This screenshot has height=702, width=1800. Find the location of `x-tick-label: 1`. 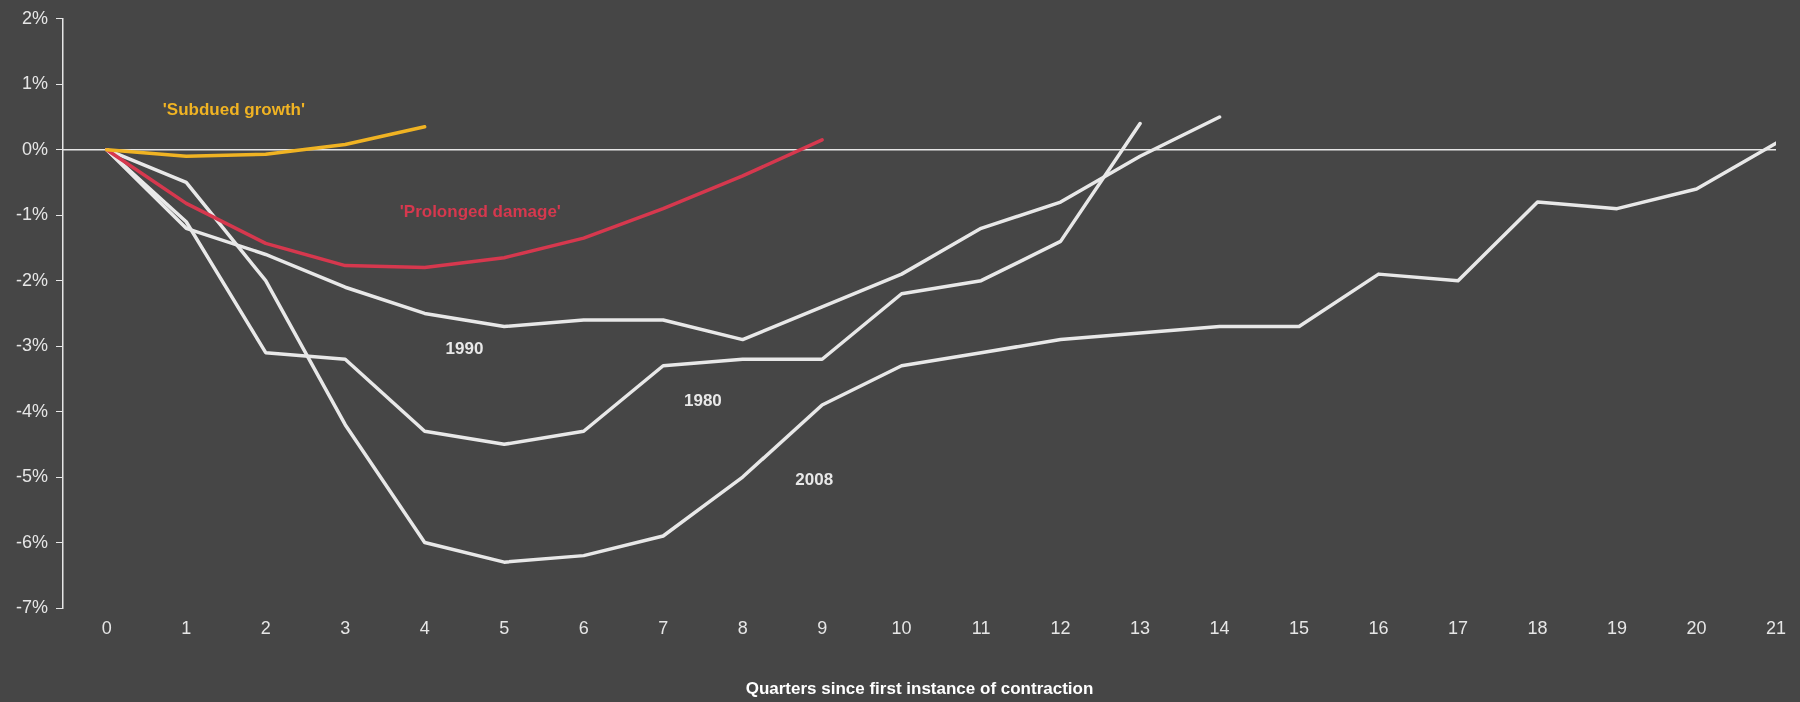

x-tick-label: 1 is located at coordinates (186, 627).